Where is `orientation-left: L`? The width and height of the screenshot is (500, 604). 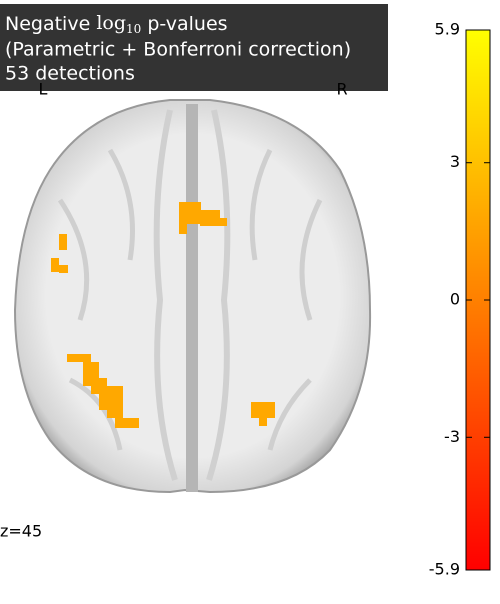 orientation-left: L is located at coordinates (43, 89).